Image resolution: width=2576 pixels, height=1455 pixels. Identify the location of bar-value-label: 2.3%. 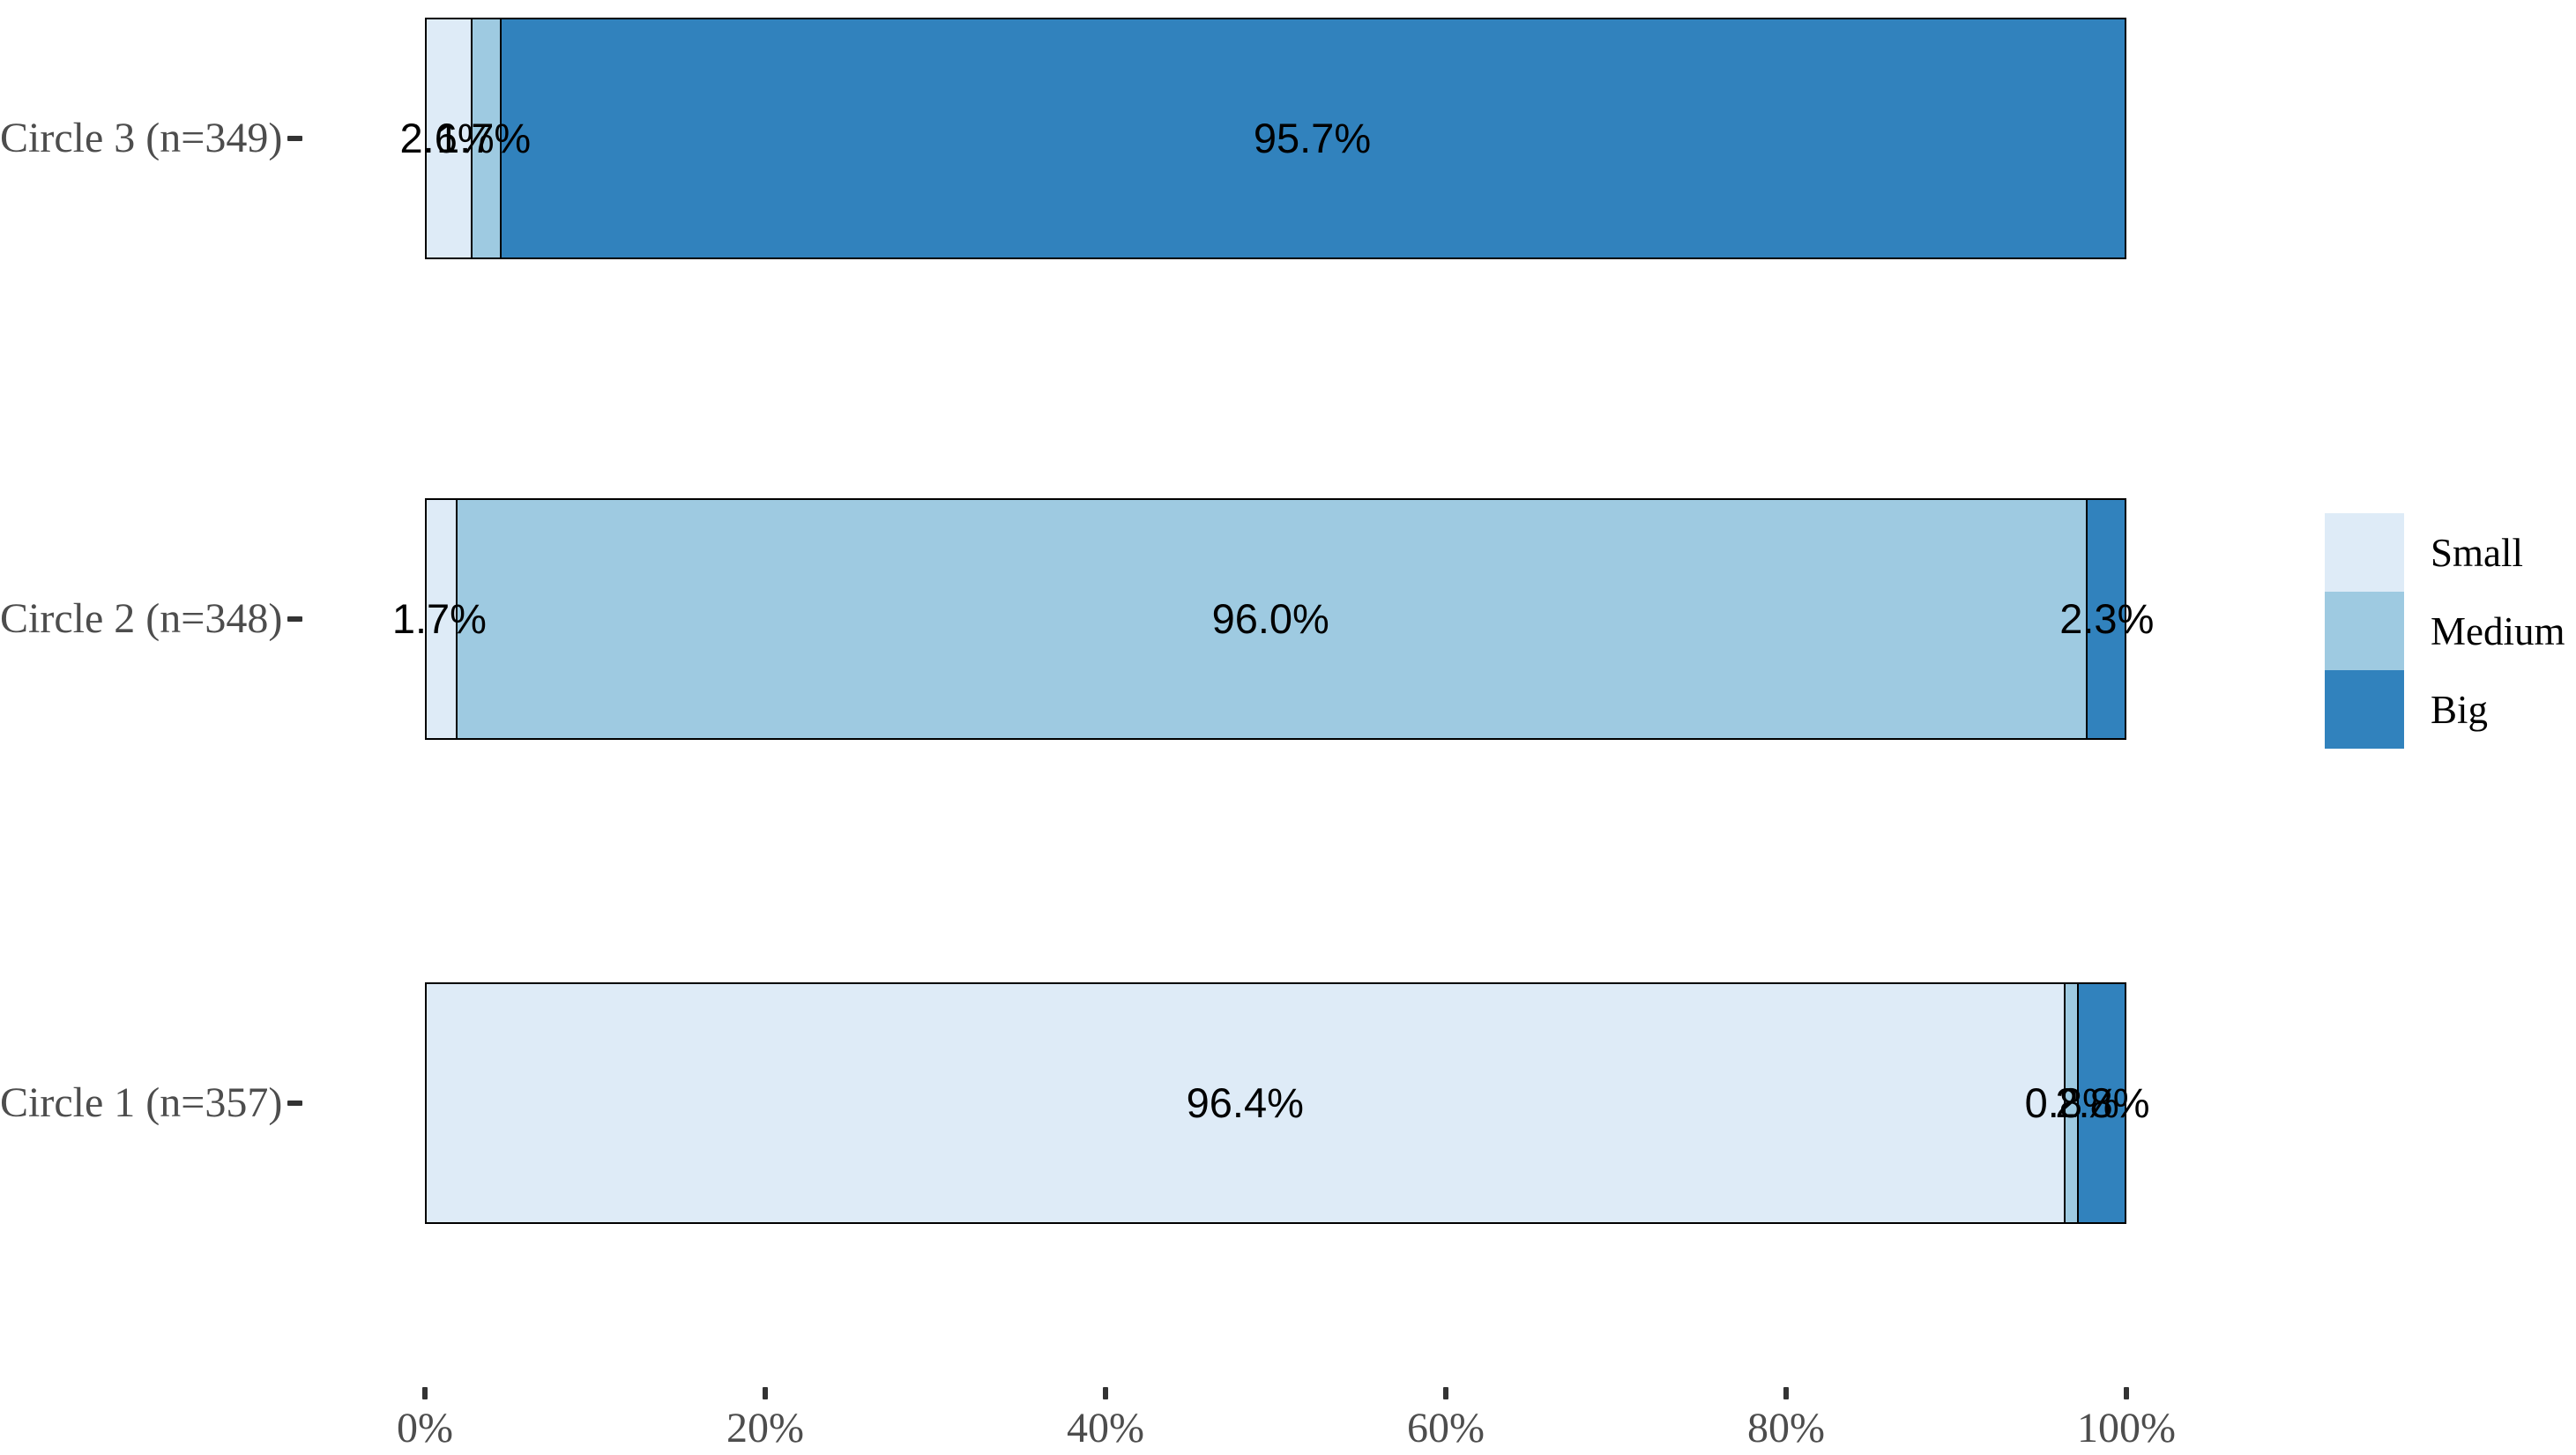
(2107, 618).